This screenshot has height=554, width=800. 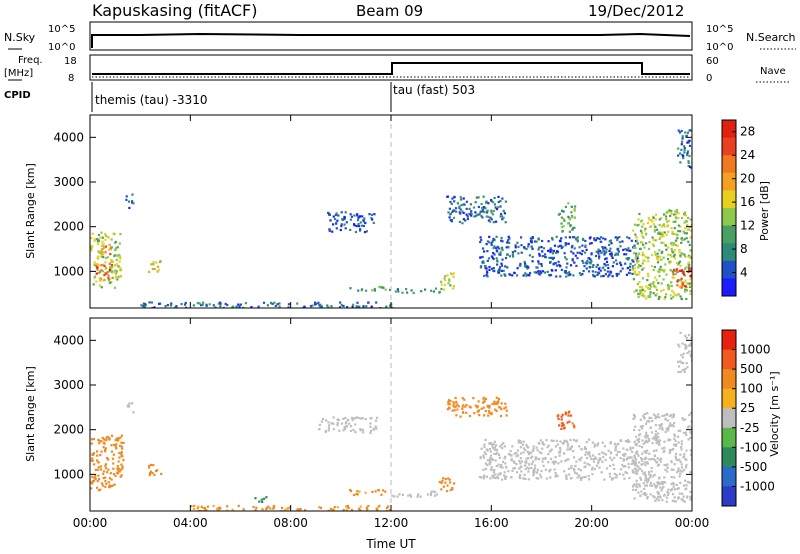 What do you see at coordinates (771, 37) in the screenshot?
I see `nsearch-label: N.Search` at bounding box center [771, 37].